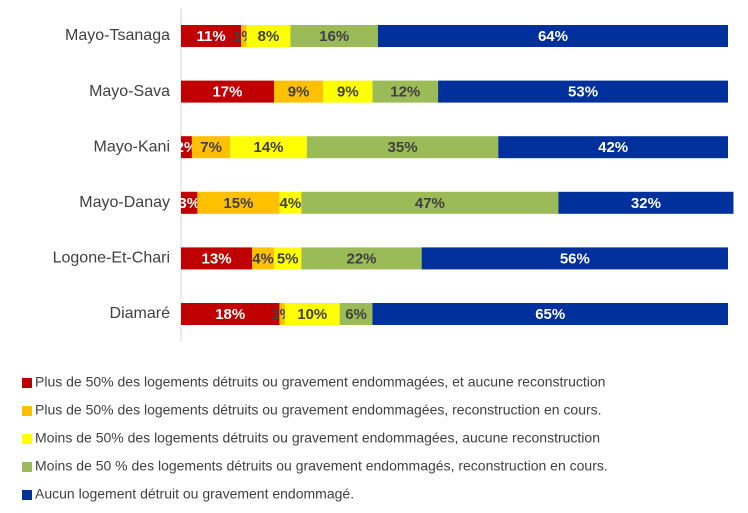  I want to click on data-label: 5%, so click(288, 258).